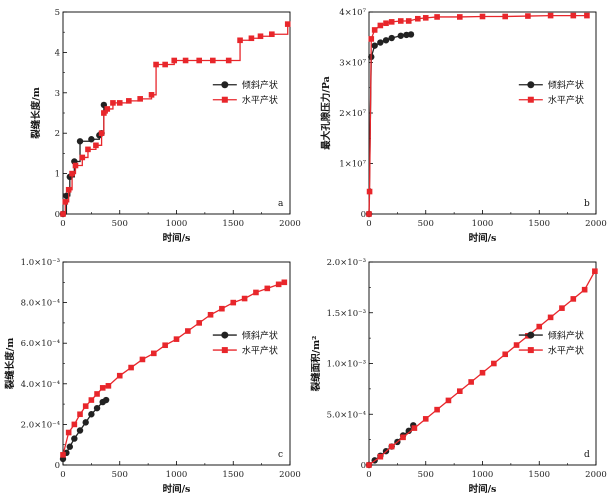 The height and width of the screenshot is (502, 612). What do you see at coordinates (352, 13) in the screenshot?
I see `y-tick-label: 4×10⁷` at bounding box center [352, 13].